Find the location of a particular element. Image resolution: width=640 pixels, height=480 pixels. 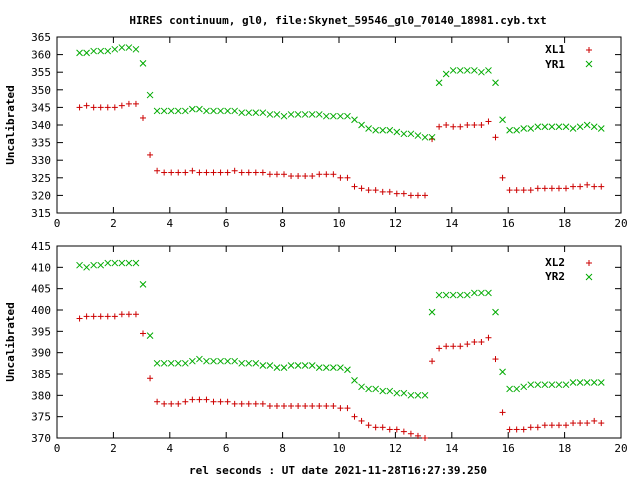

bottom-legend-label-1: YR2 is located at coordinates (555, 276).